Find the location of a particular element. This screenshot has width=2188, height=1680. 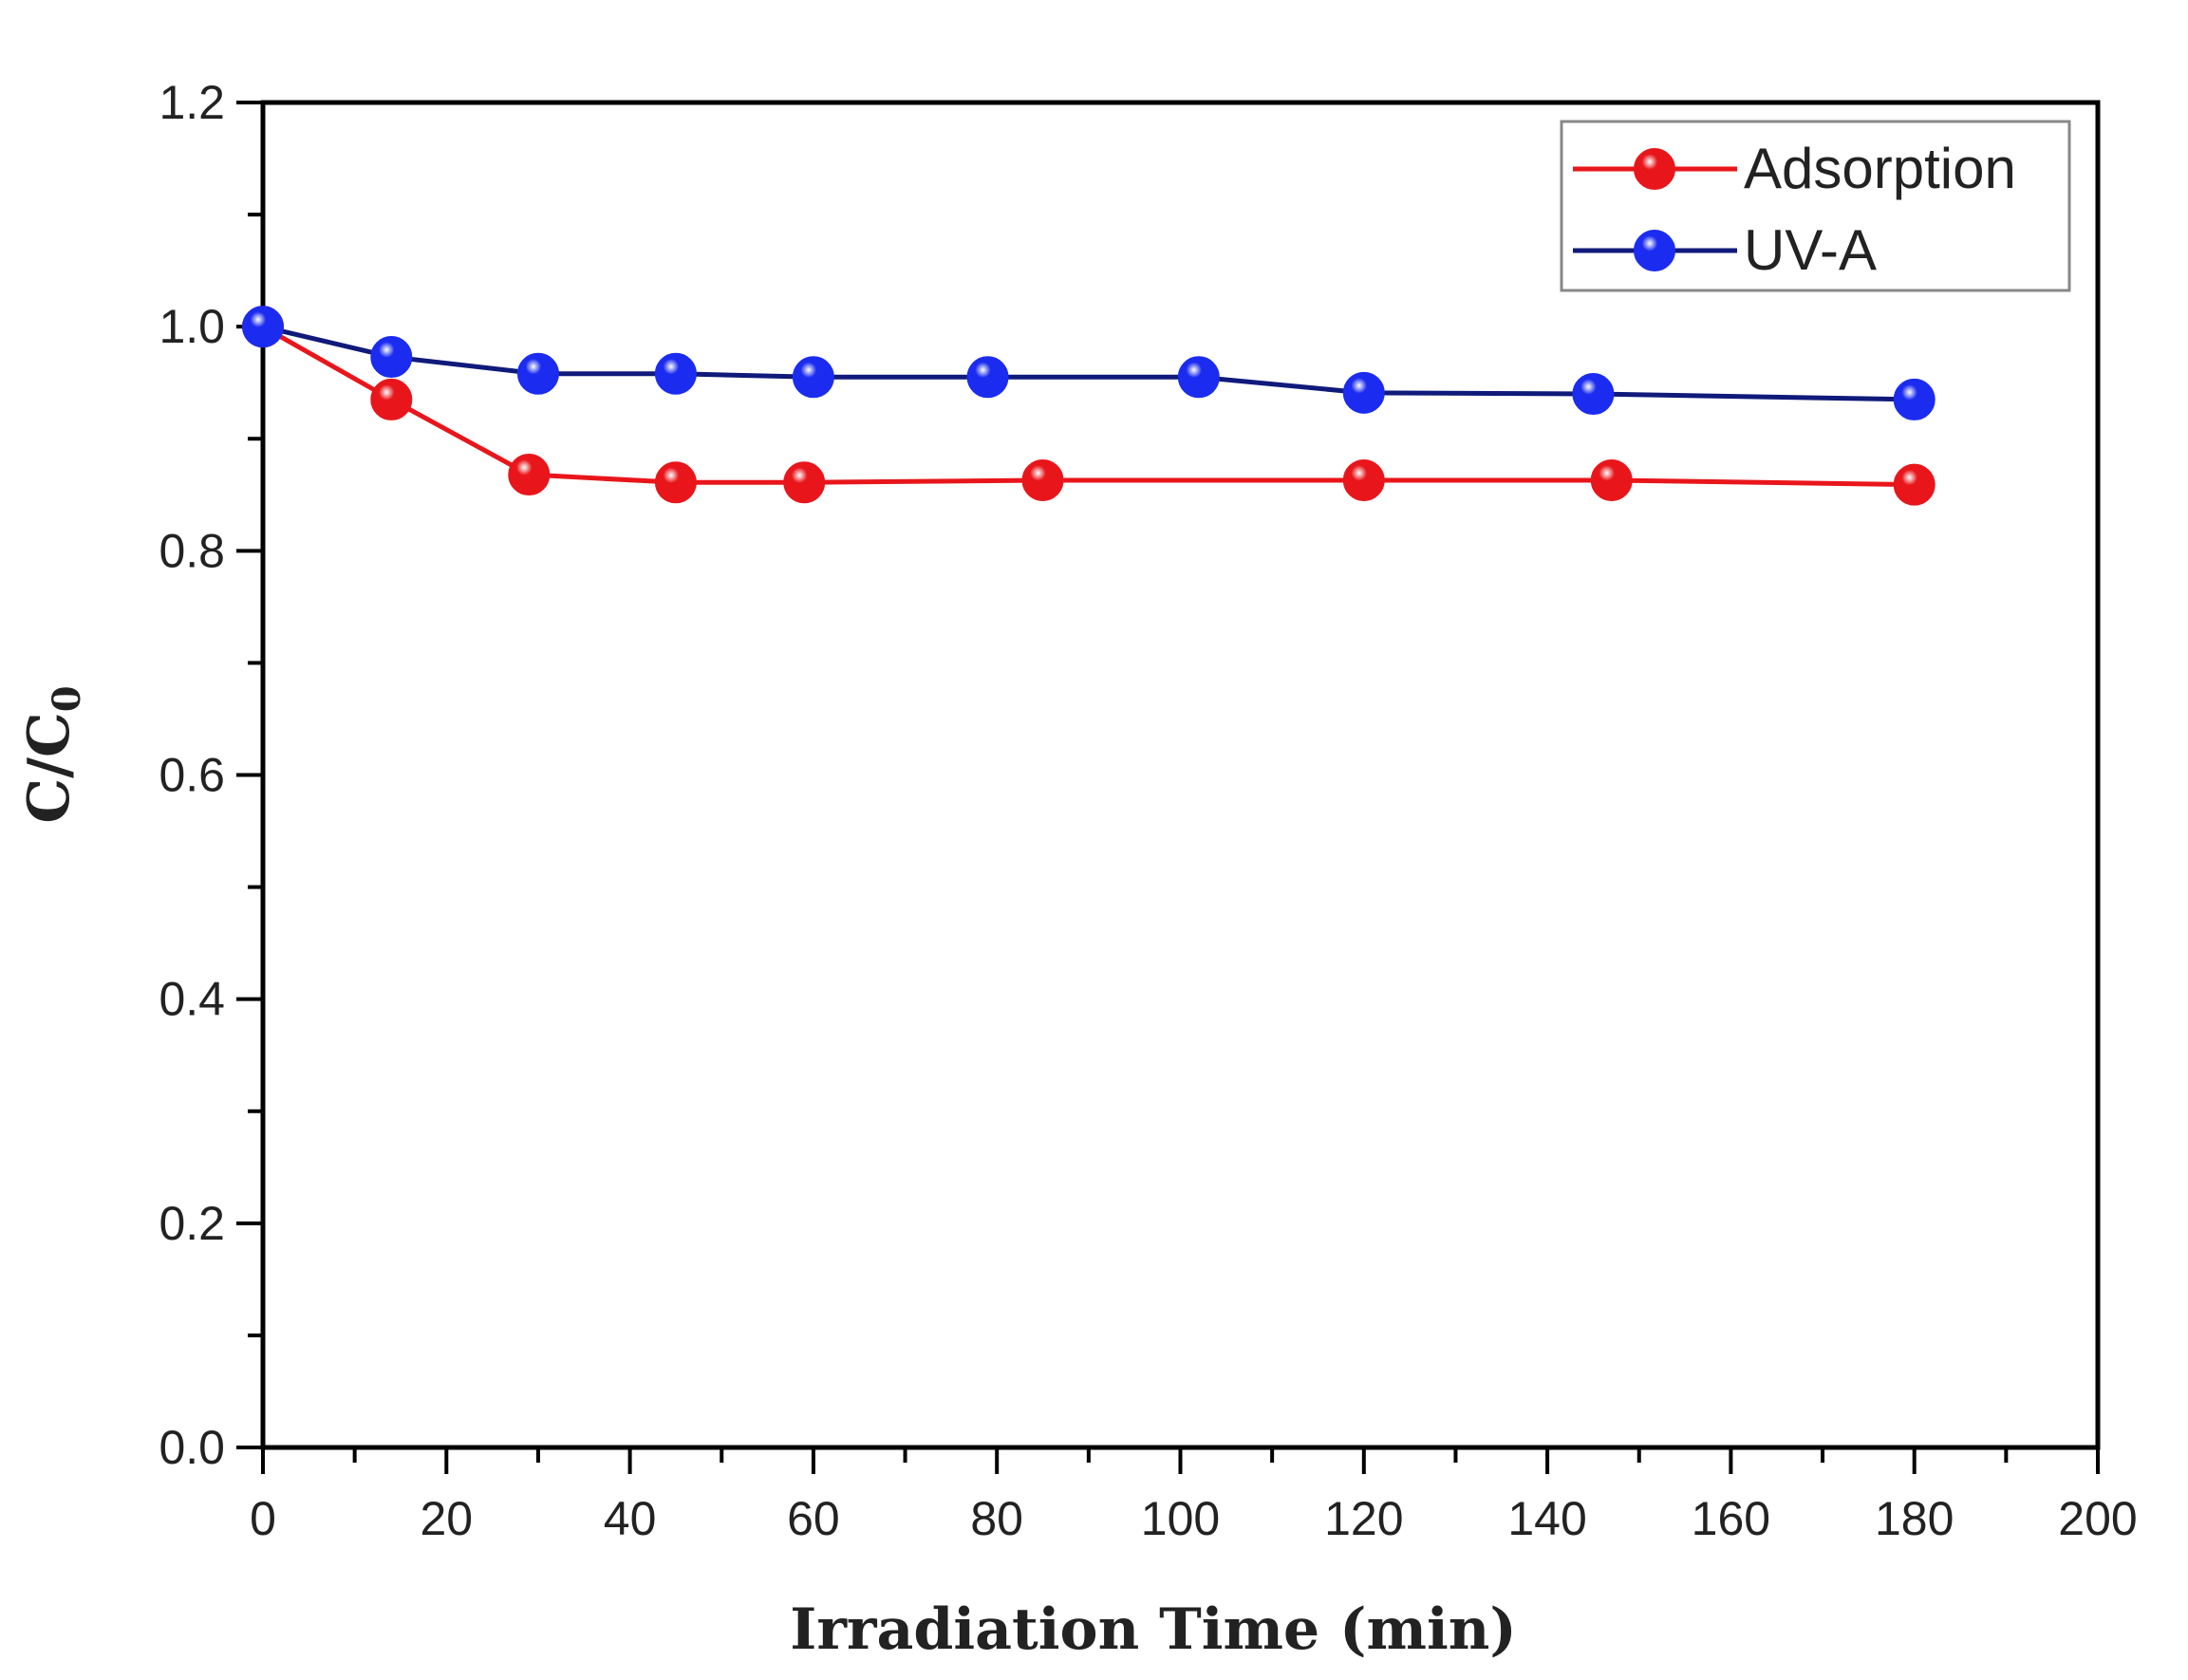

series-line is located at coordinates (1089, 363).